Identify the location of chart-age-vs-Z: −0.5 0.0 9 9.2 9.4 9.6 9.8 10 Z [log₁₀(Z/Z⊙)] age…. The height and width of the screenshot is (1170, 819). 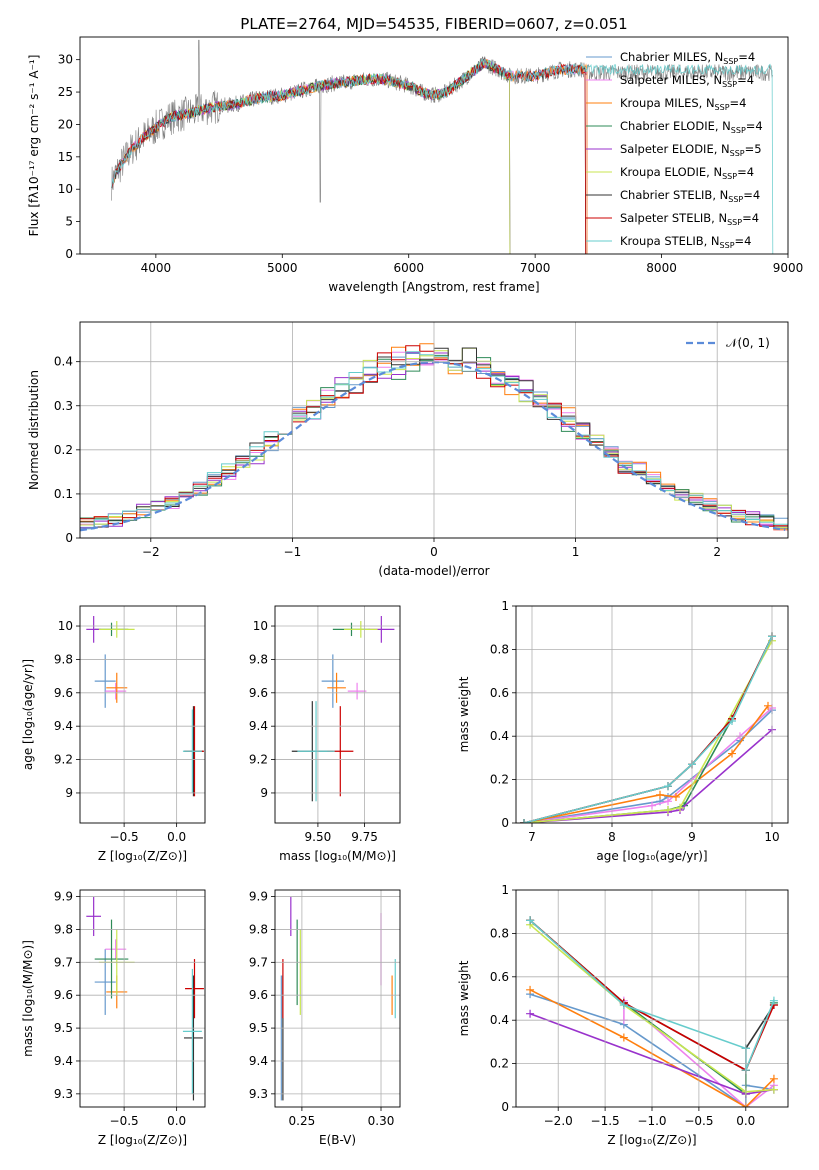
(113, 734).